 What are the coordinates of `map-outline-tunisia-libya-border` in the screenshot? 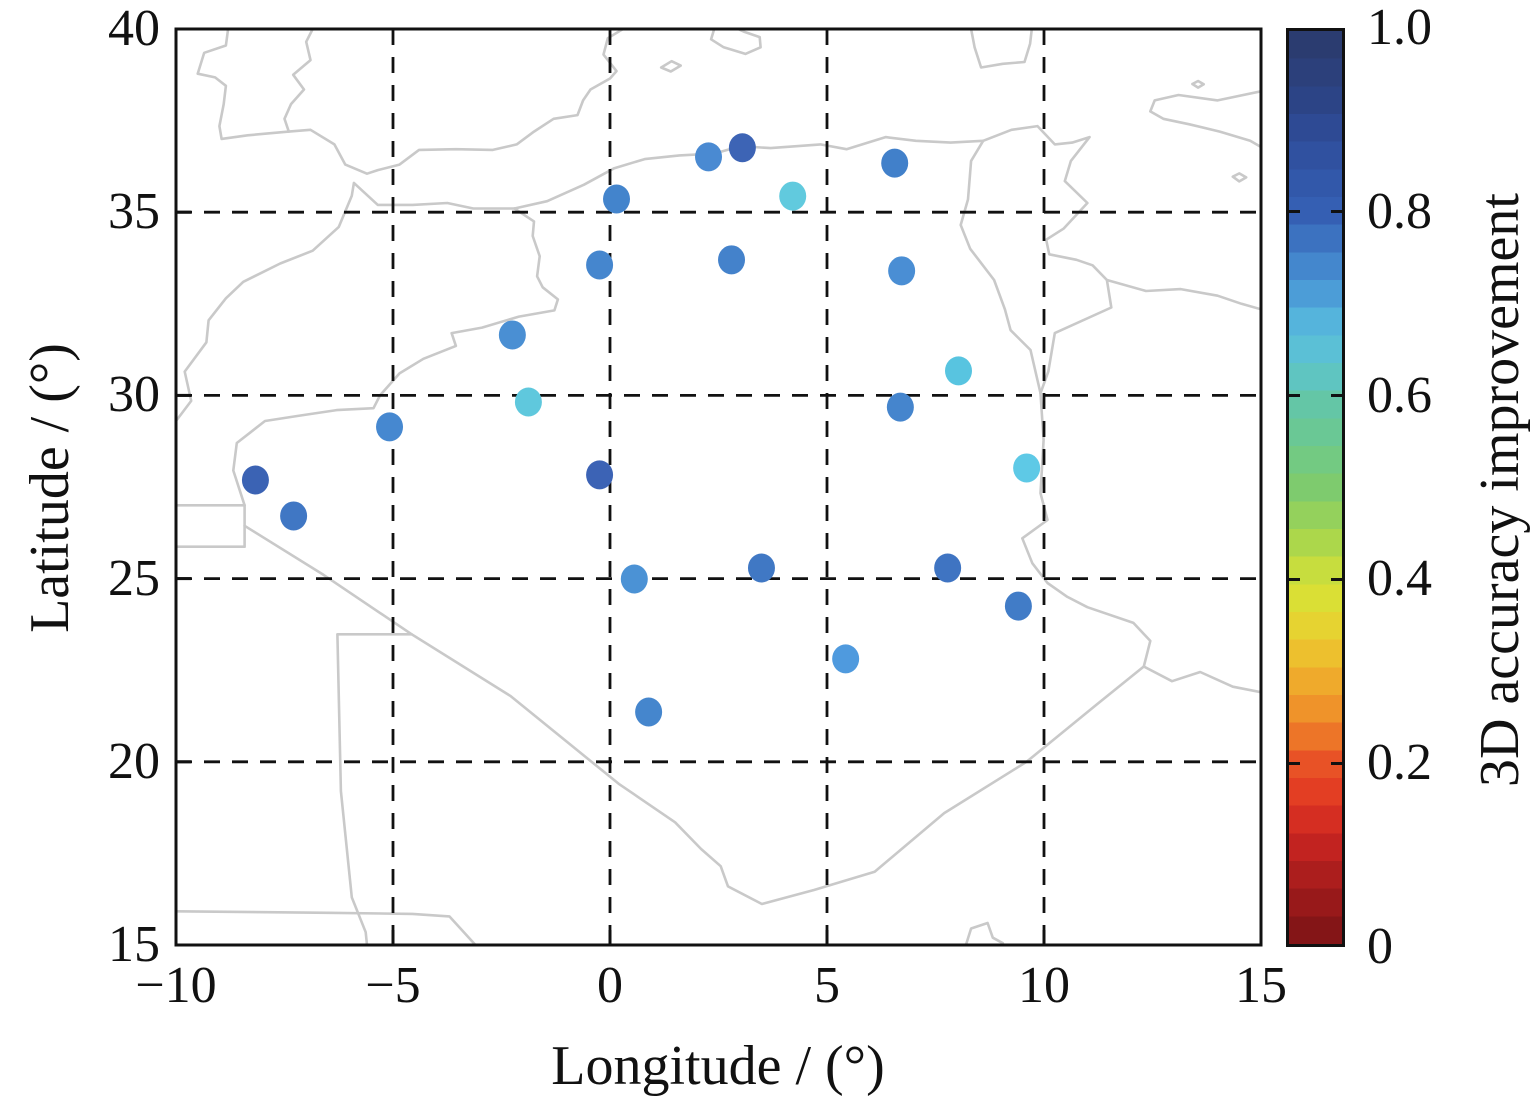 It's located at (1076, 336).